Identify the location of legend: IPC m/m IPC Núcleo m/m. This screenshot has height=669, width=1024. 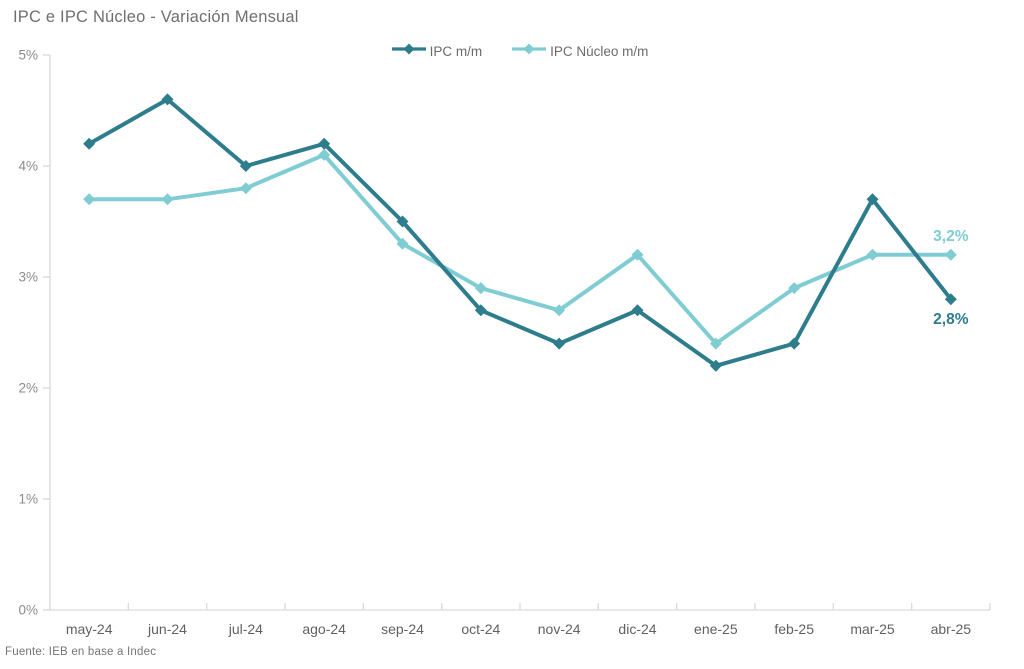
(516, 51).